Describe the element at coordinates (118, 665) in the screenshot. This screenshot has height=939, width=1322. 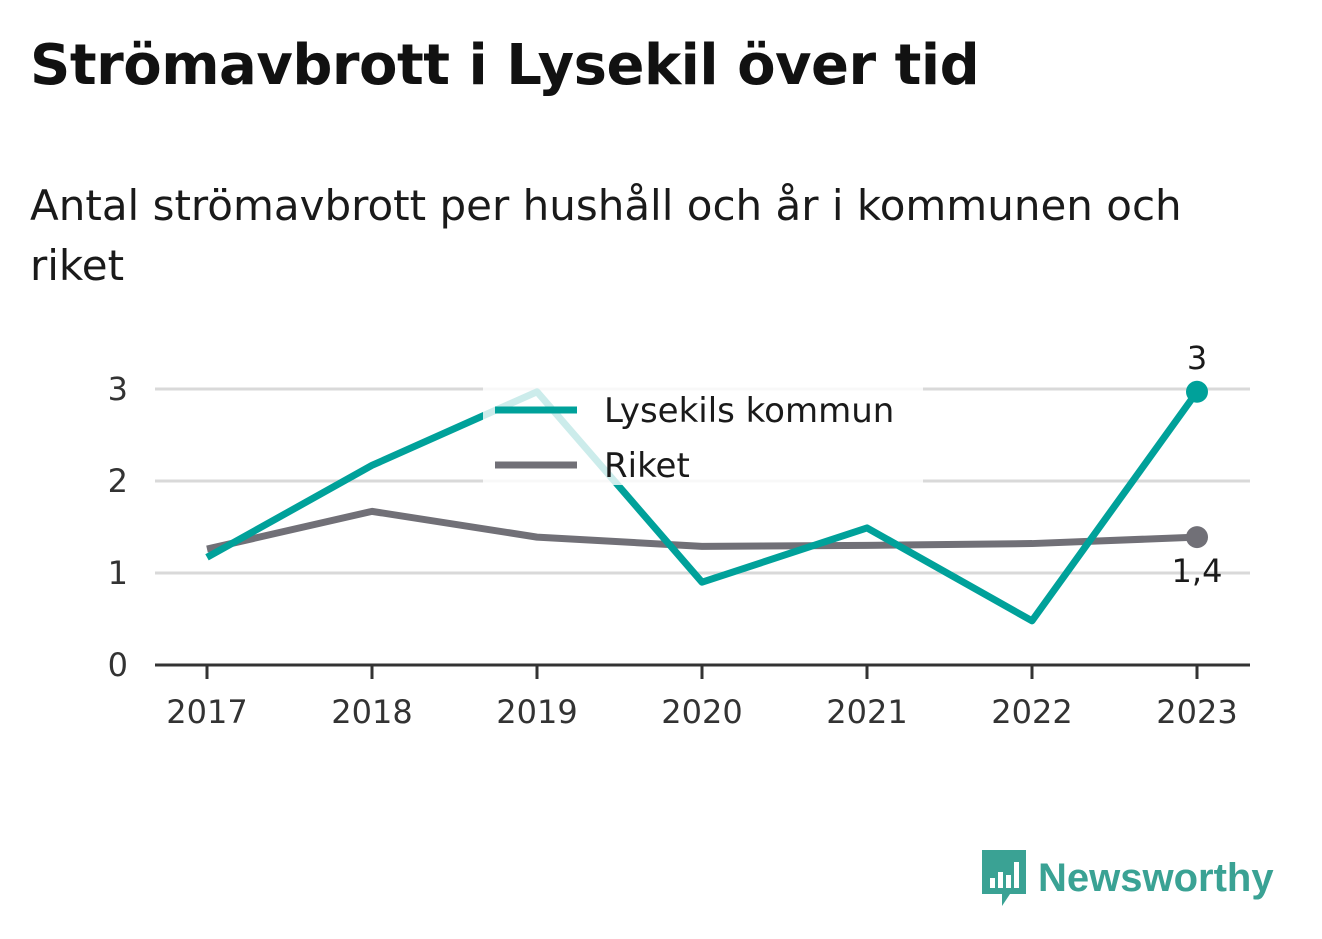
I see `y-tick-label: 0` at that location.